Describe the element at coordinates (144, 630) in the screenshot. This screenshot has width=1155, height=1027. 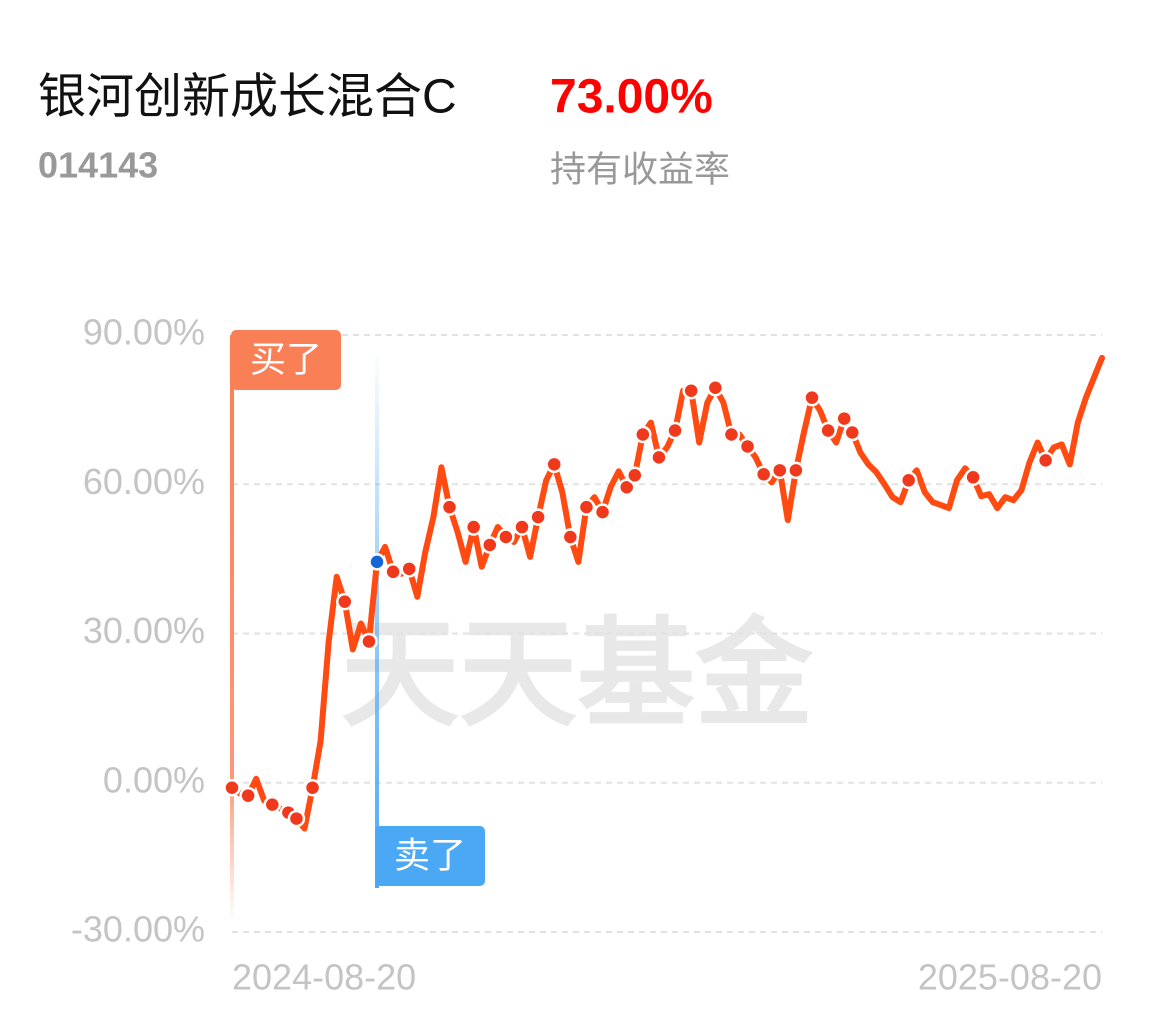
I see `y-tick-label: 30.00%` at that location.